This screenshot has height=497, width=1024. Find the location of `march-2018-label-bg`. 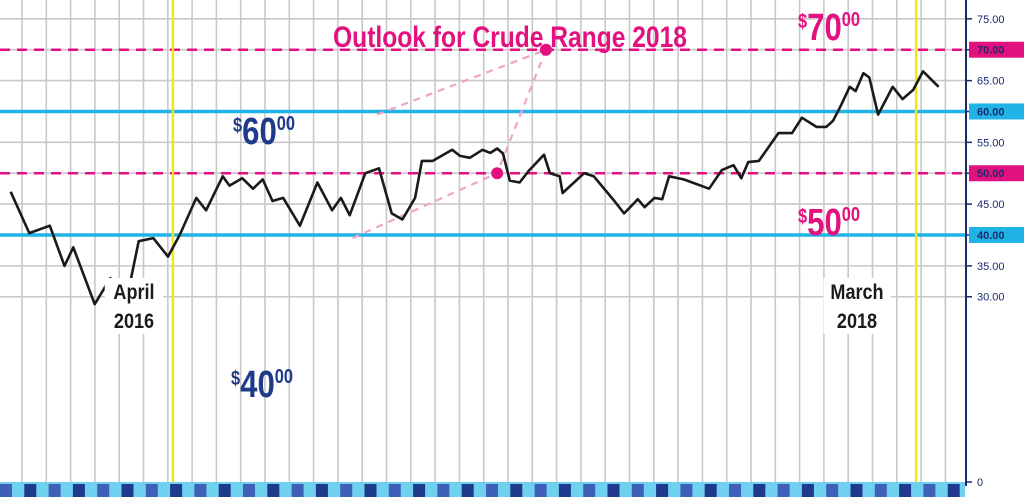

march-2018-label-bg is located at coordinates (857, 306).